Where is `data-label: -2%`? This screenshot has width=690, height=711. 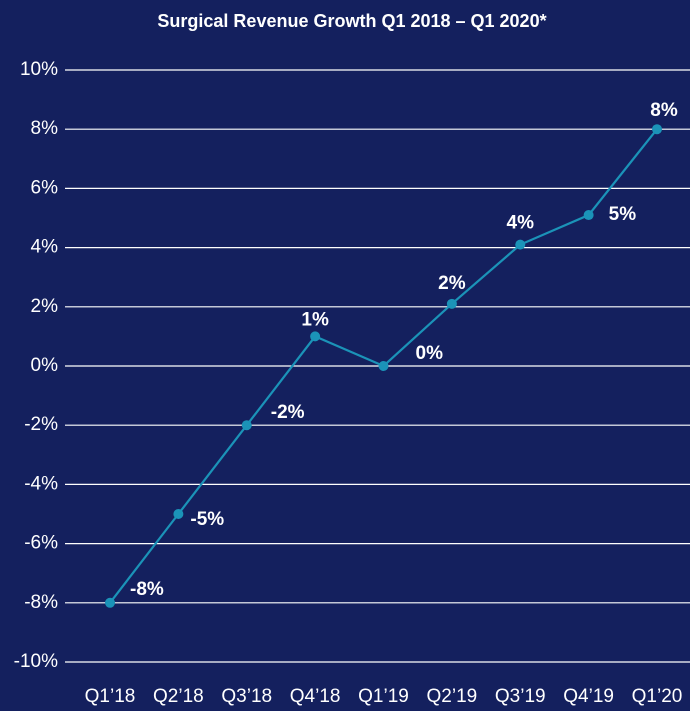 data-label: -2% is located at coordinates (288, 412).